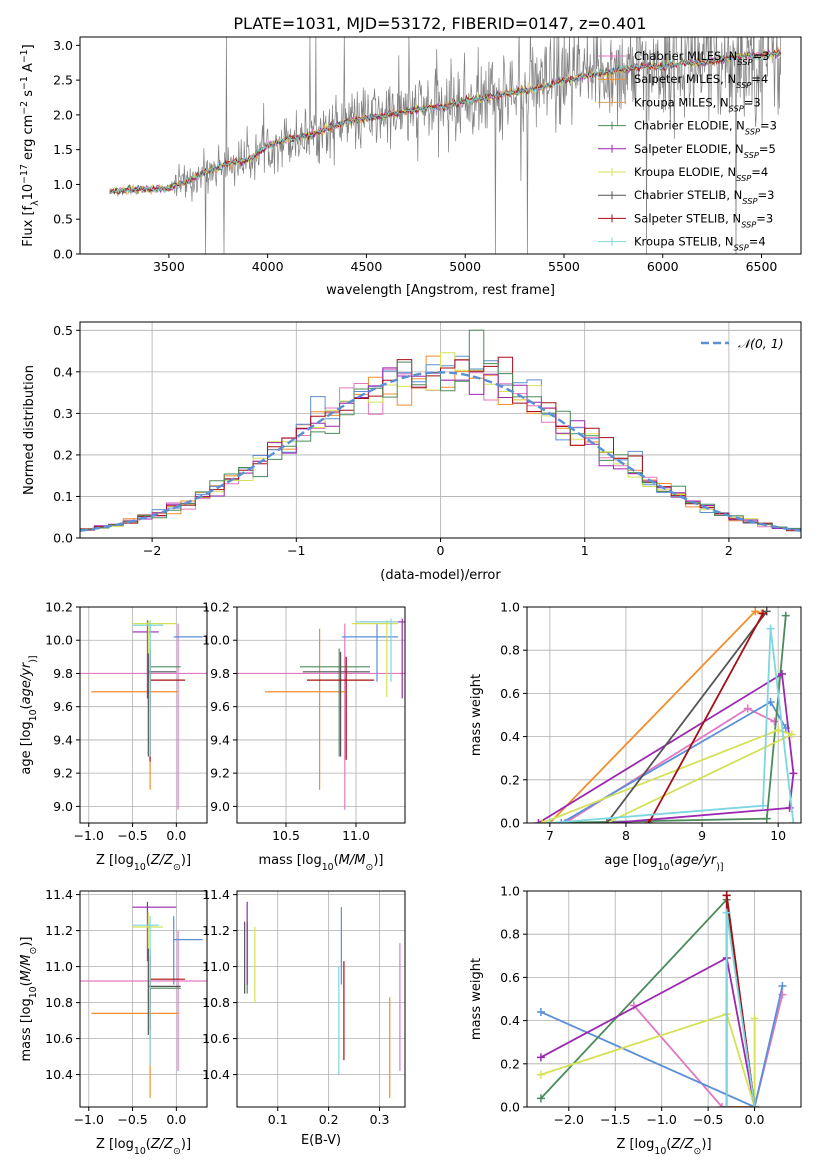 The height and width of the screenshot is (1170, 819). Describe the element at coordinates (356, 835) in the screenshot. I see `x-tick-label: 11.0` at that location.